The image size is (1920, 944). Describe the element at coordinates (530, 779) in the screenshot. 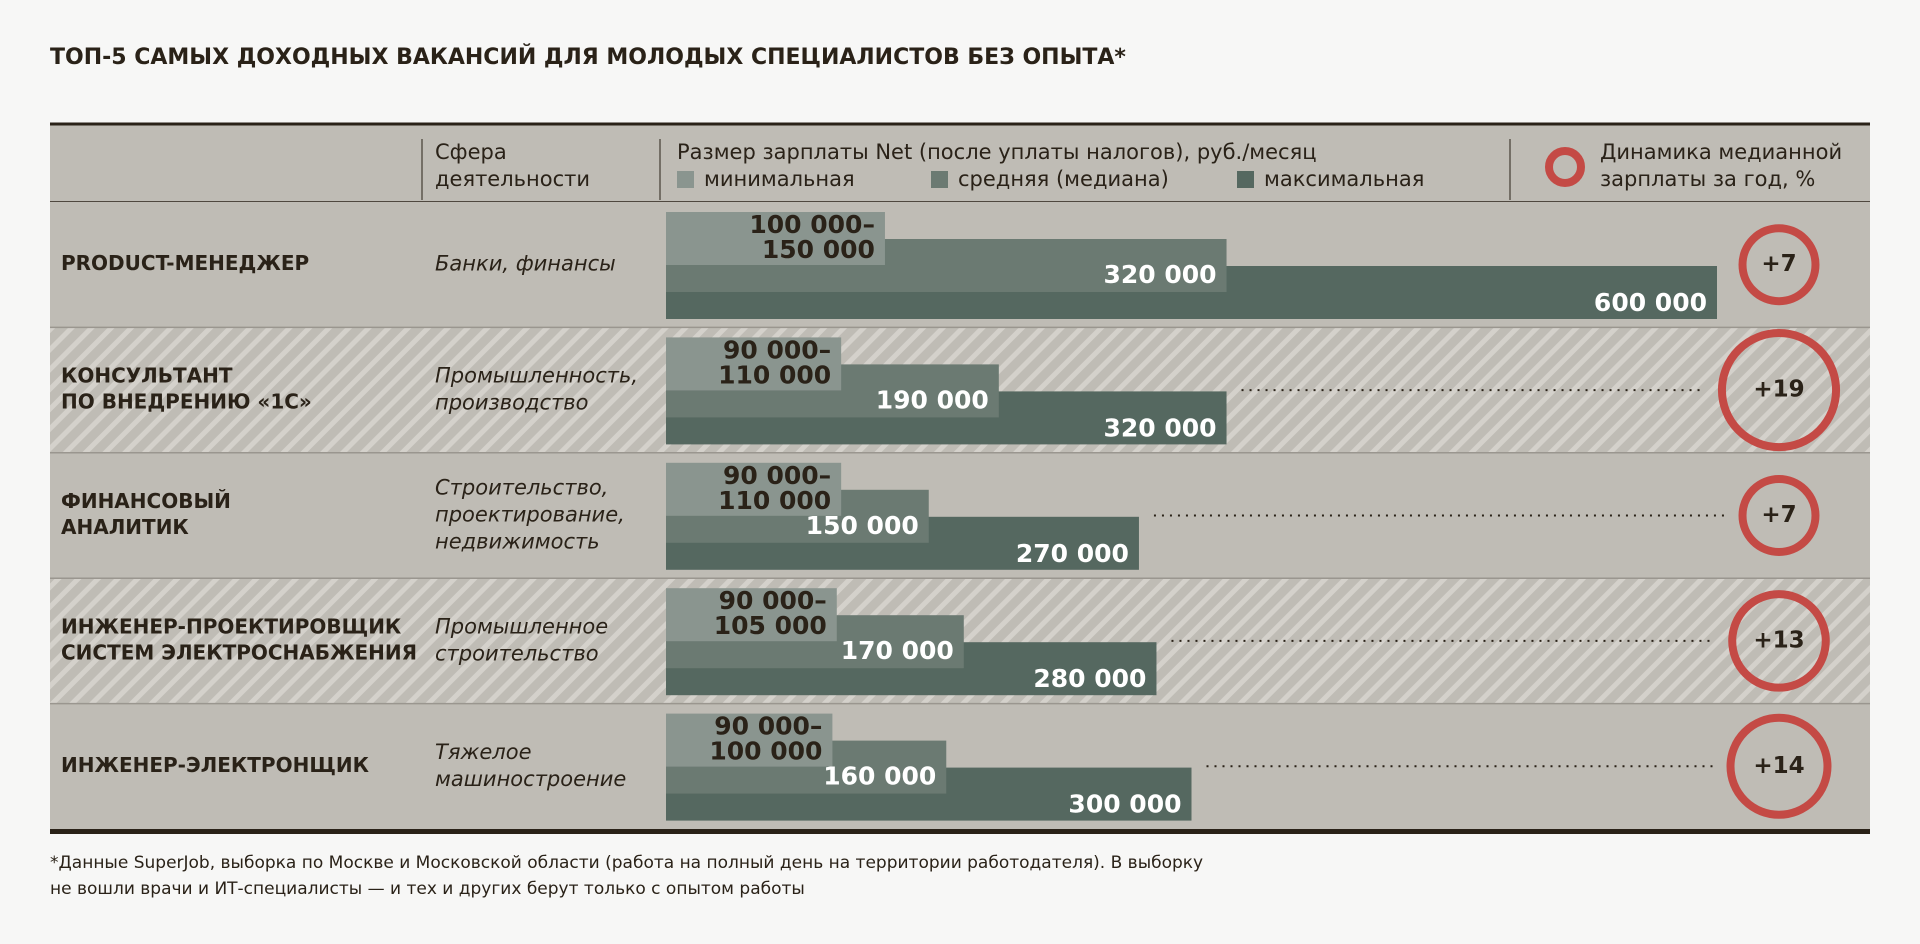

I see `sphere: машиностроение` at that location.